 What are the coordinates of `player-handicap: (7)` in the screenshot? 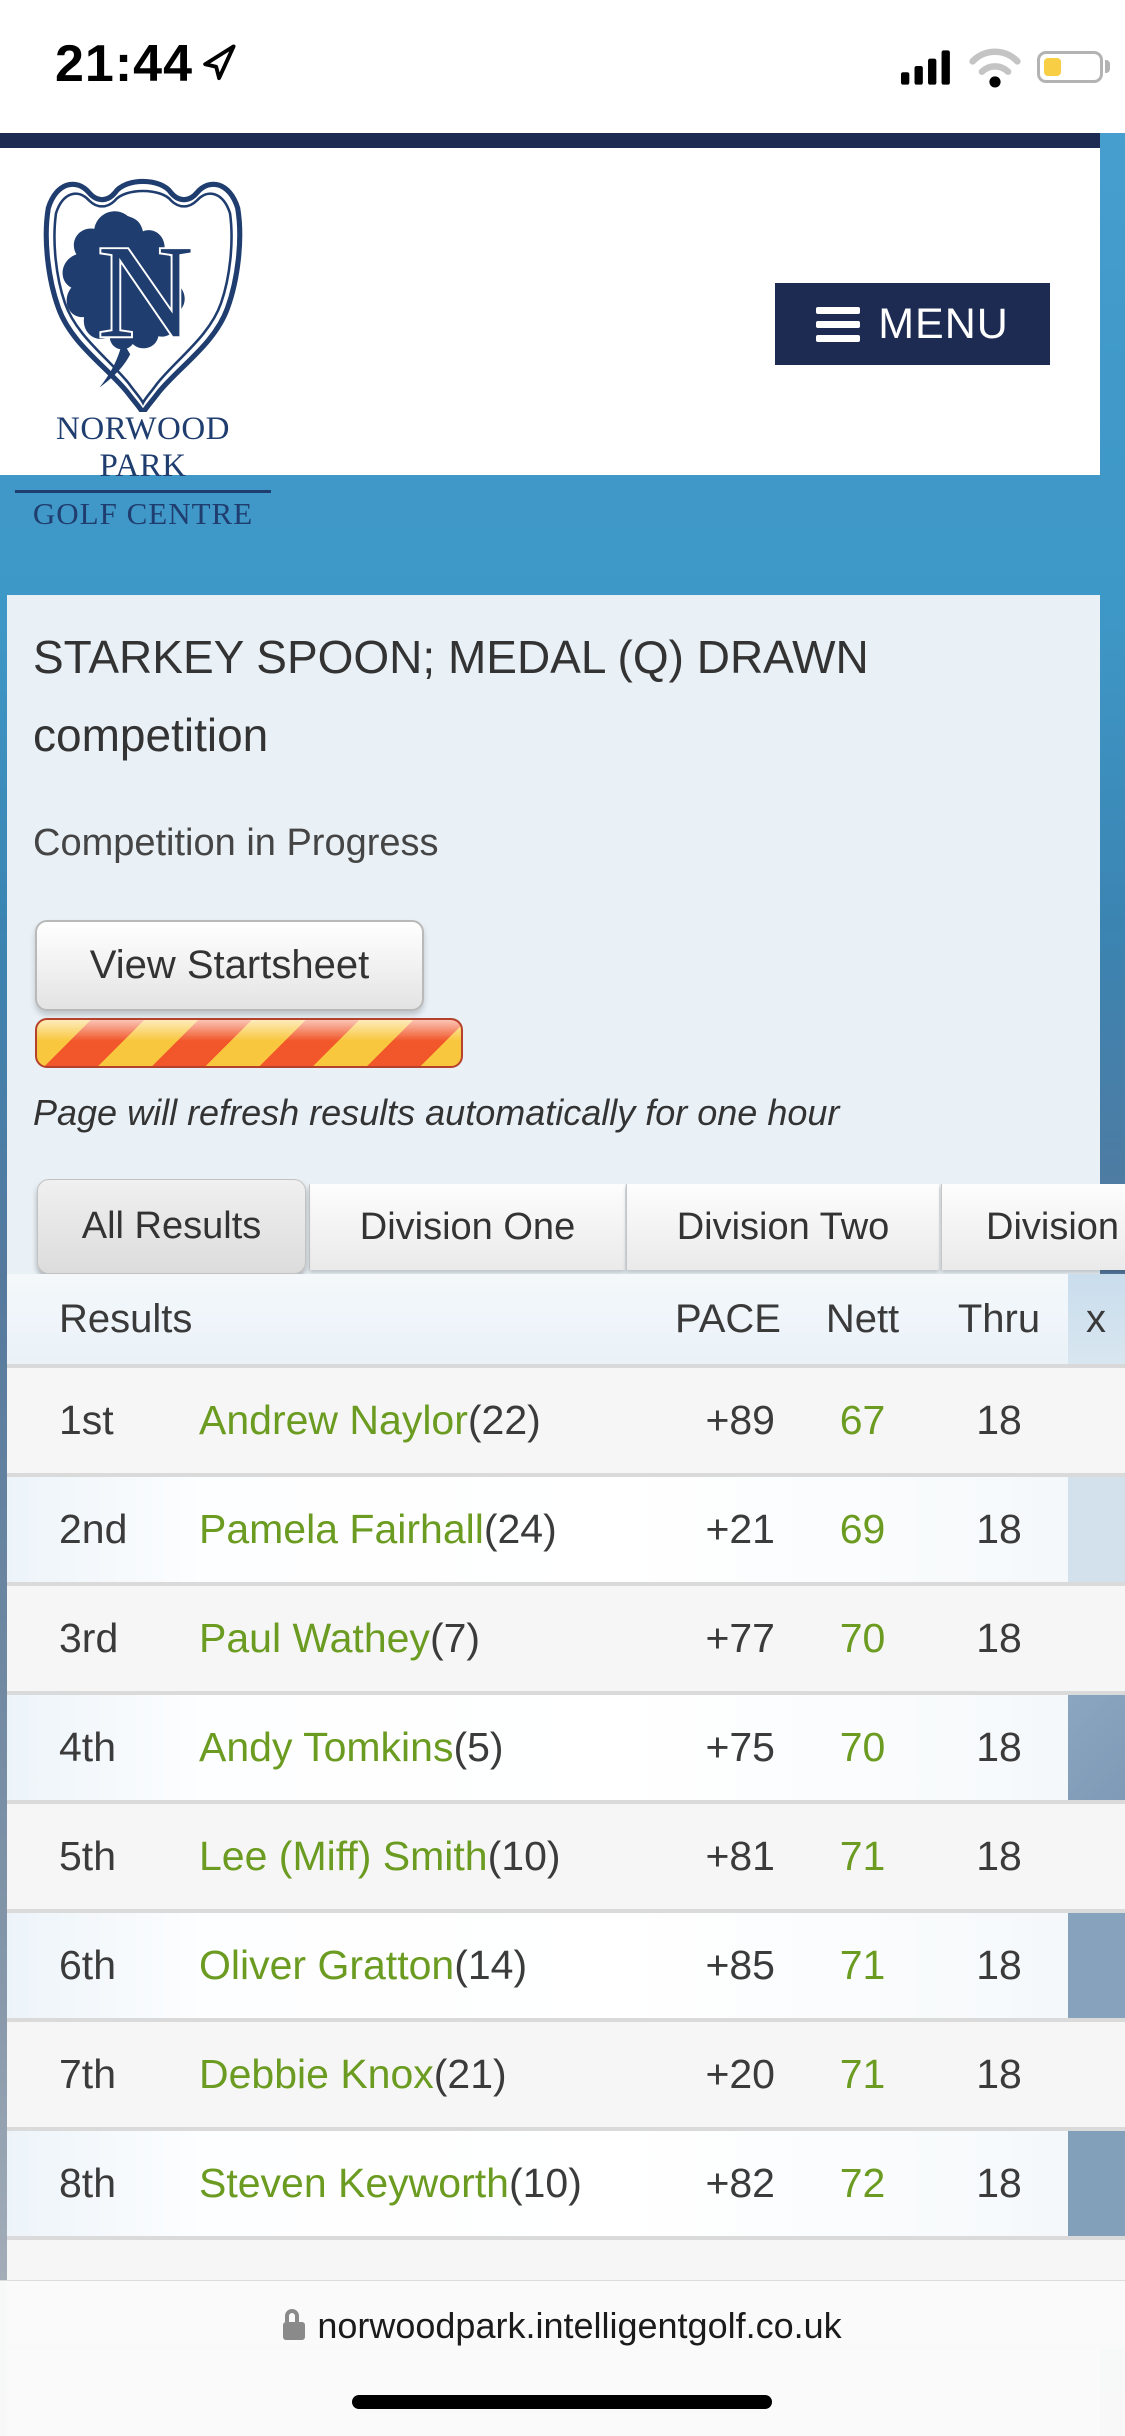 It's located at (455, 1638).